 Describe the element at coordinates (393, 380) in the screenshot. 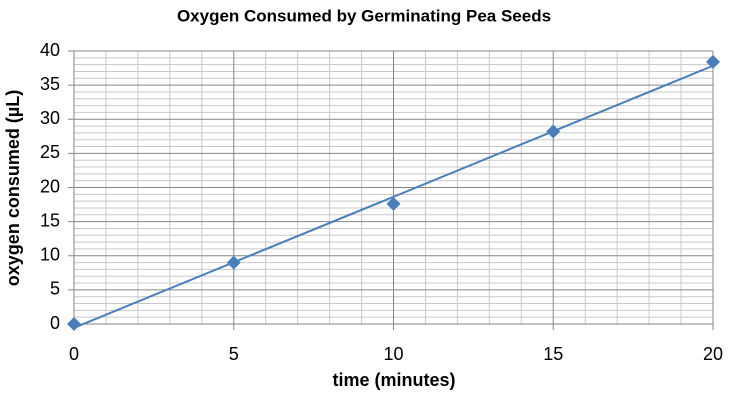

I see `x-axis-label: time (minutes)` at that location.